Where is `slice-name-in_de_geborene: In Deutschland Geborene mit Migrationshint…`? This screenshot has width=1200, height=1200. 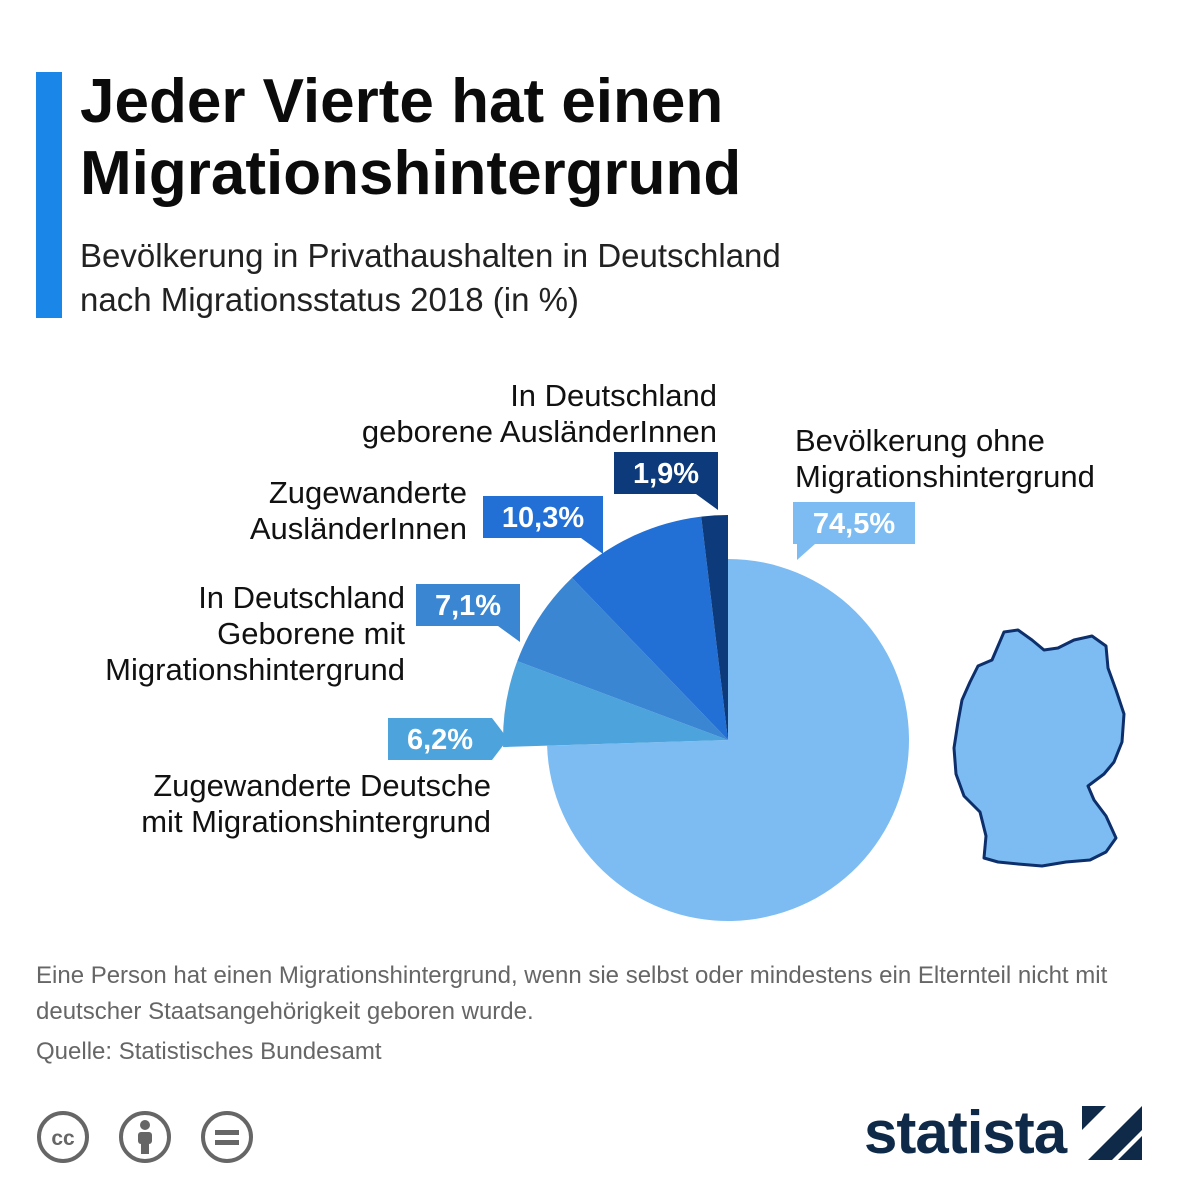 slice-name-in_de_geborene: In Deutschland Geborene mit Migrationshint… is located at coordinates (255, 633).